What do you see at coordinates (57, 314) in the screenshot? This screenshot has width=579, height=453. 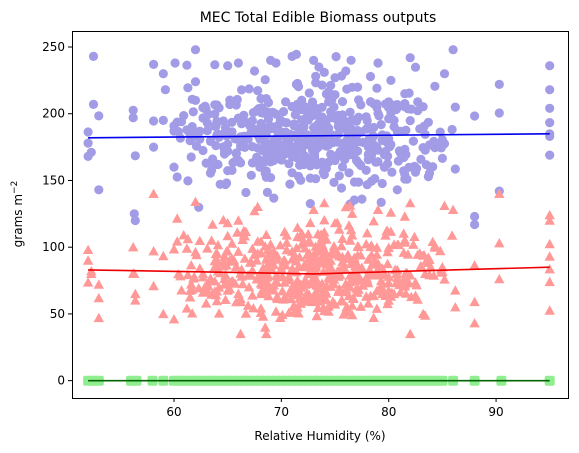 I see `y-tick-label: 50` at bounding box center [57, 314].